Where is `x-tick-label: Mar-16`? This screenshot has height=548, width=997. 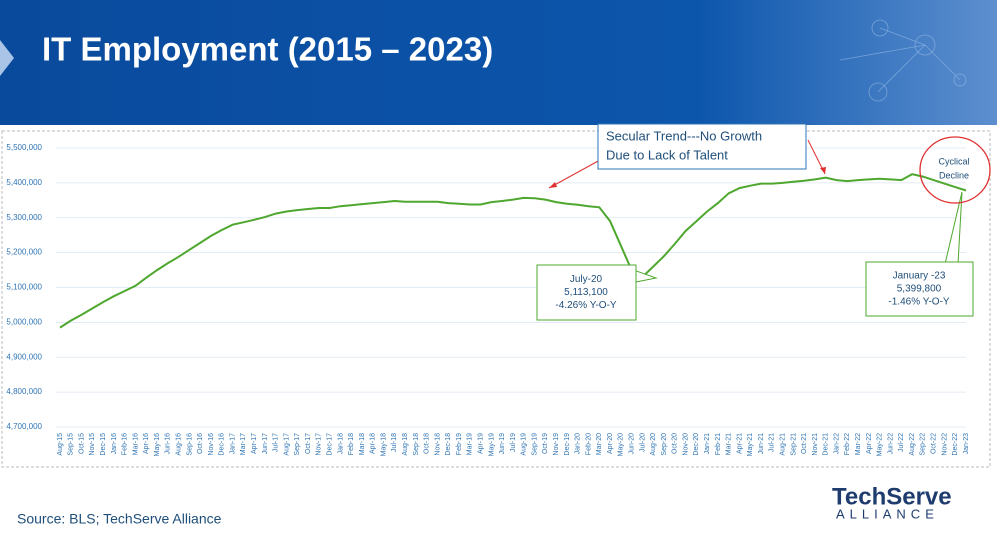 x-tick-label: Mar-16 is located at coordinates (135, 444).